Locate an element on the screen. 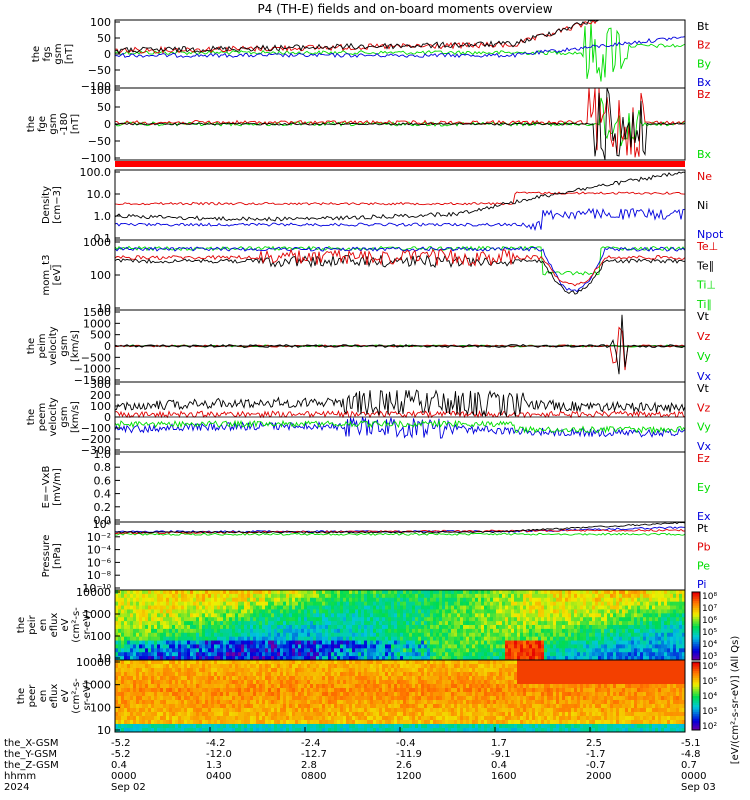  y-tick-label: −100 is located at coordinates (96, 428).